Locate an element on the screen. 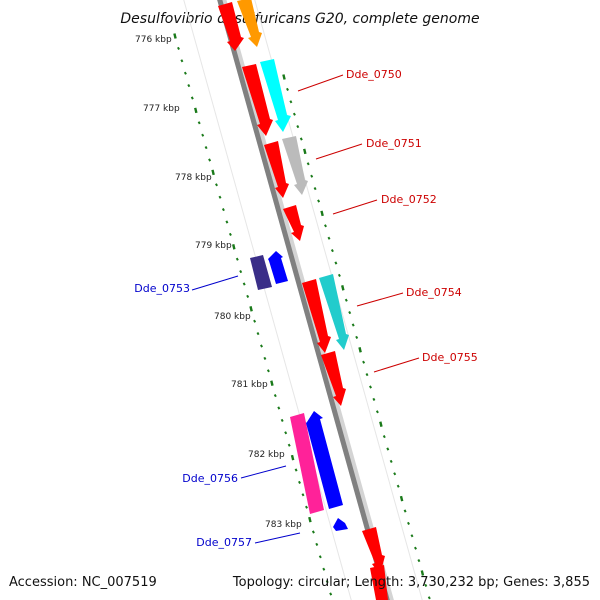  kbp-label-780: 780 kbp is located at coordinates (232, 317).